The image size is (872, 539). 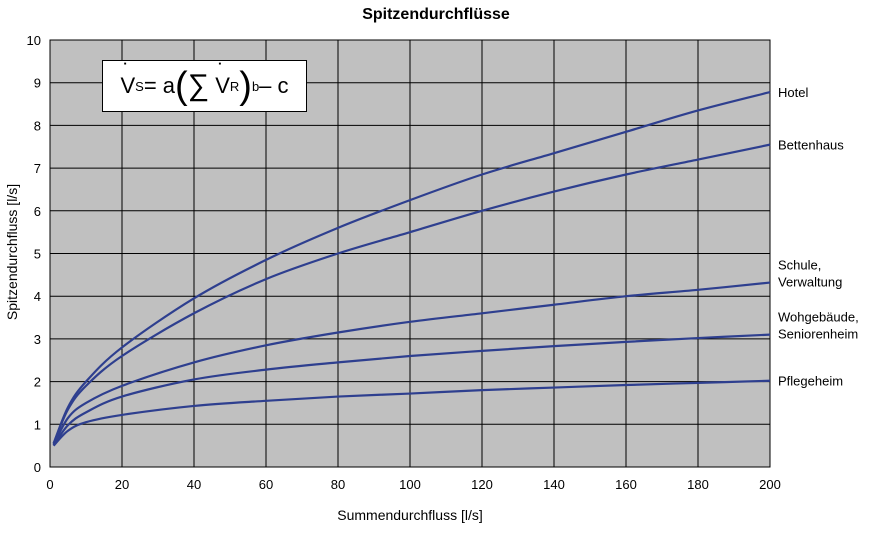 I want to click on y-tick-labels: 0 1 2 3 4 5 6 7 8 9 10, so click(x=34, y=254).